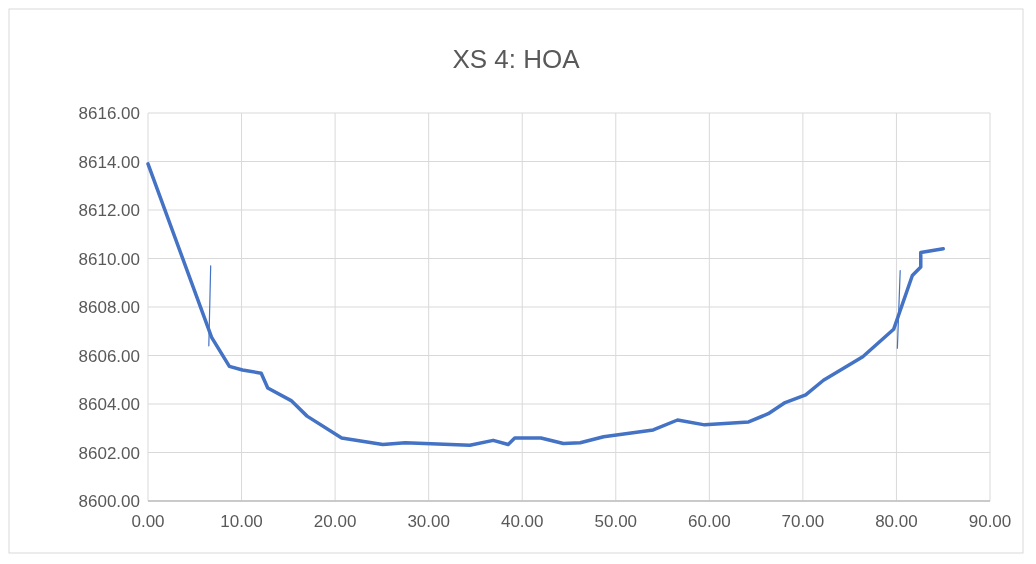 Image resolution: width=1036 pixels, height=564 pixels. I want to click on chart-title: XS 4: HOA, so click(516, 59).